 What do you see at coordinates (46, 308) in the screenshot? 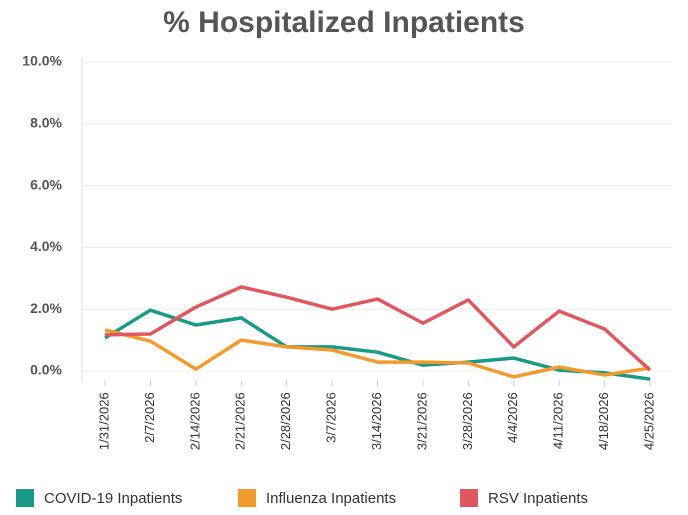
I see `y-tick-label: 2.0%` at bounding box center [46, 308].